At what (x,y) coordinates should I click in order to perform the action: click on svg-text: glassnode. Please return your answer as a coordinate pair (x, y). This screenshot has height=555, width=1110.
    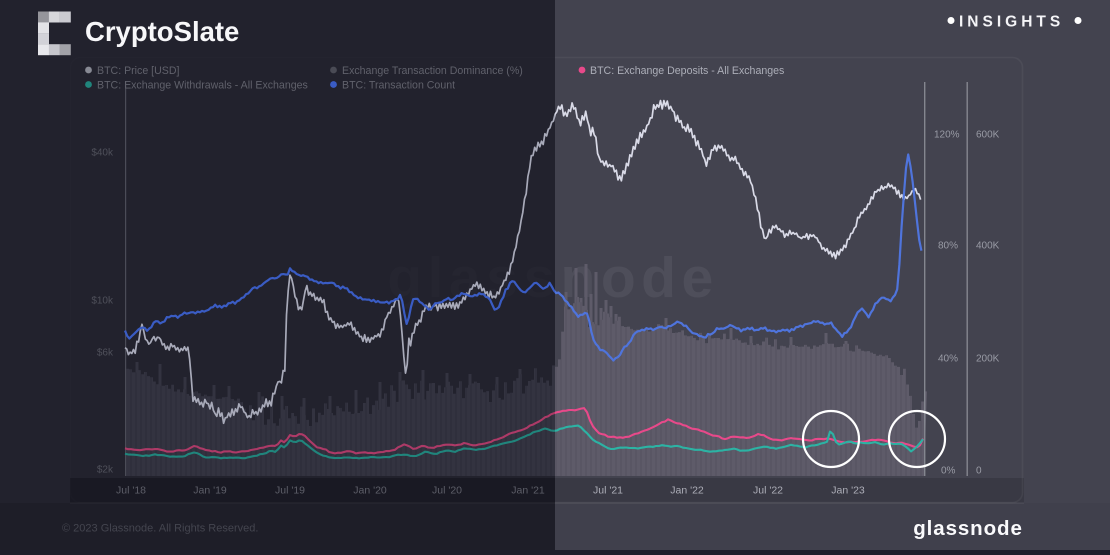
    Looking at the image, I should click on (968, 528).